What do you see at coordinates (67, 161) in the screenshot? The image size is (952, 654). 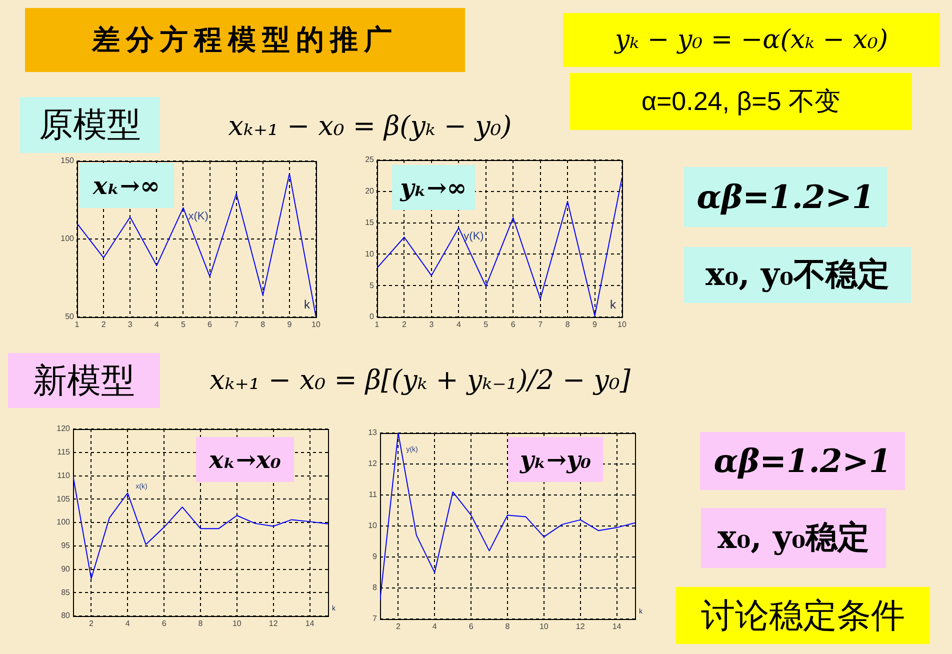 I see `y-tick-label: 150` at bounding box center [67, 161].